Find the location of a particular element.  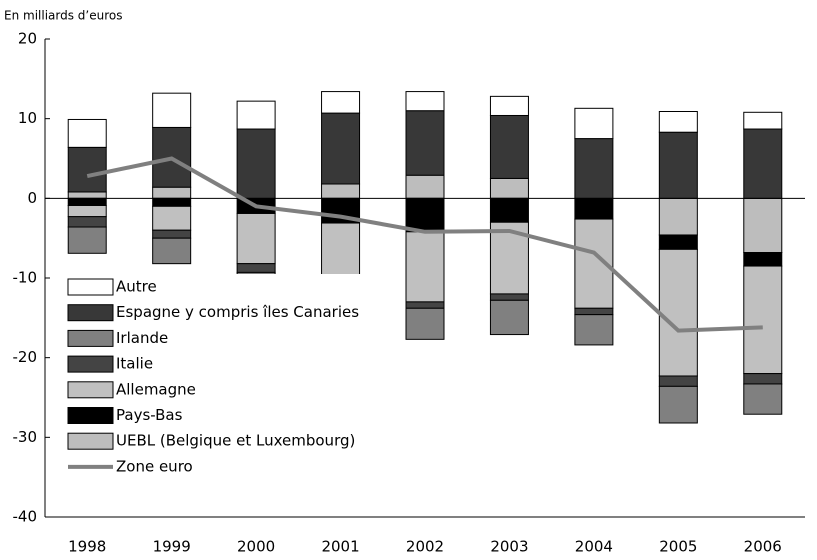

x-tick-label: 1998 is located at coordinates (87, 547).